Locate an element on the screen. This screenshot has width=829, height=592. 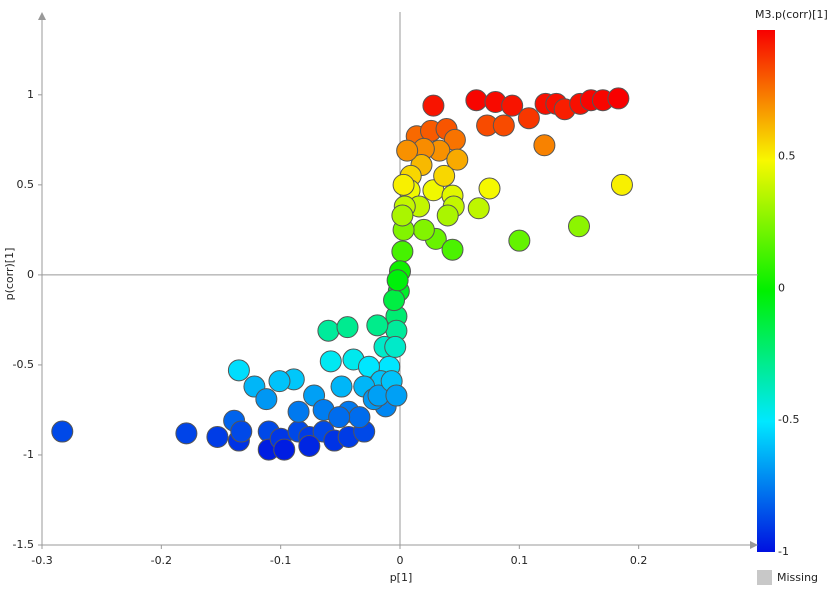
colorbar-tick-label: -0.5 is located at coordinates (788, 419).